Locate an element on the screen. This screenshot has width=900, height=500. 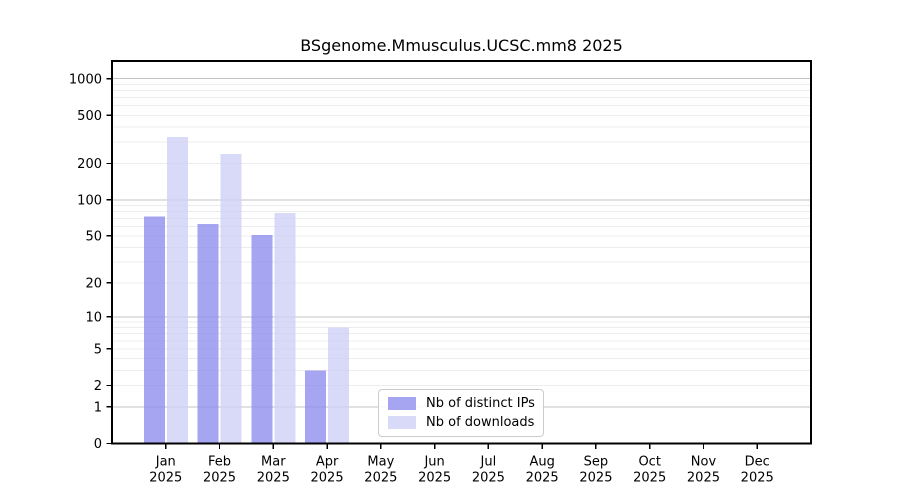
y-tick-label-20: 20 is located at coordinates (93, 283).